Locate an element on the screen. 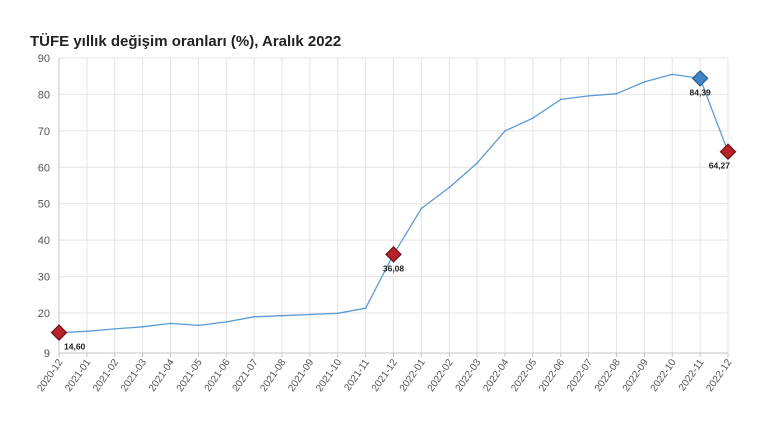 Image resolution: width=770 pixels, height=435 pixels. x-tick-label: 2022-10 is located at coordinates (664, 375).